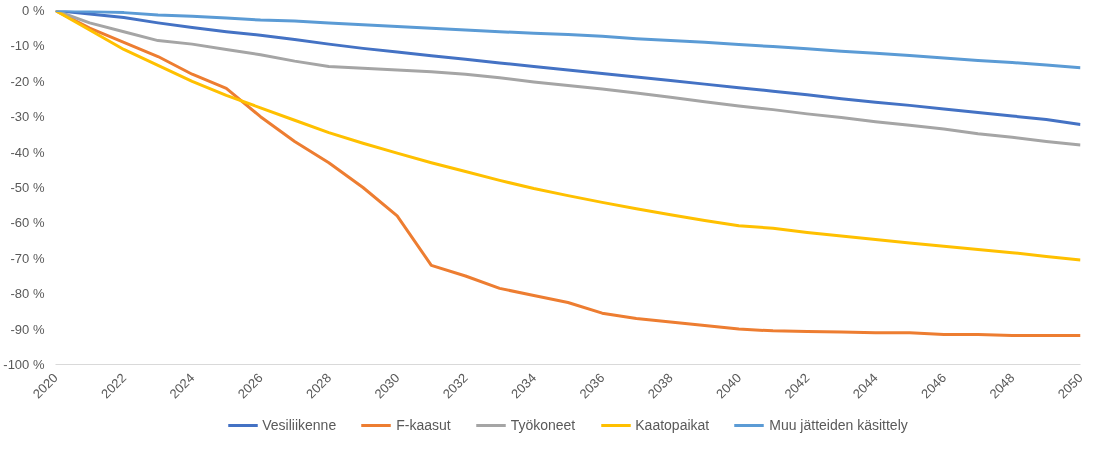 The height and width of the screenshot is (464, 1119). I want to click on y-tick-label: 0 %, so click(33, 10).